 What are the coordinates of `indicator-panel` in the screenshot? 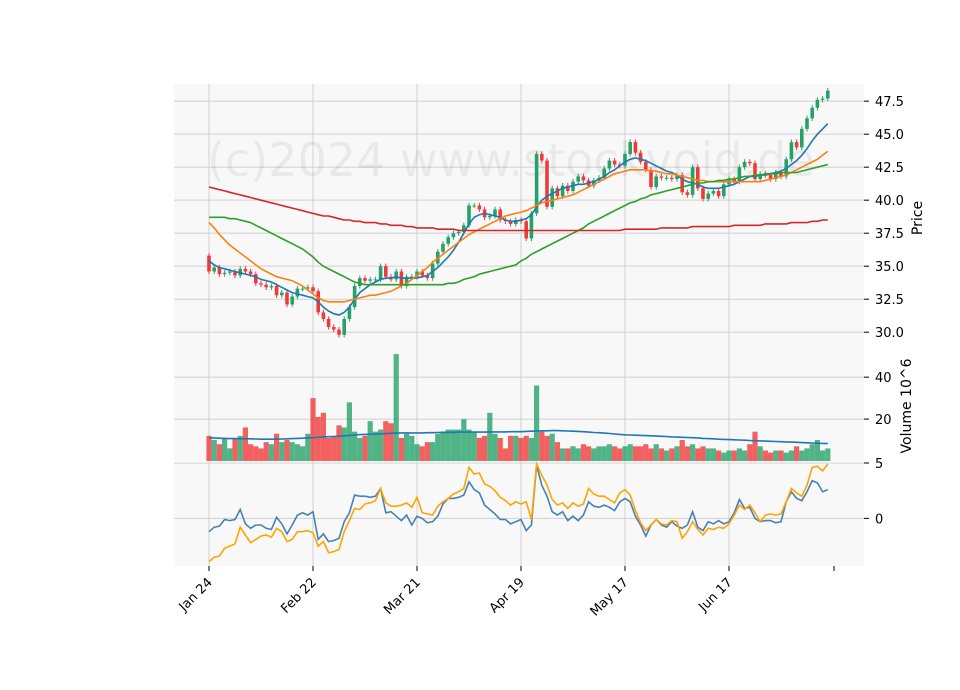 It's located at (519, 514).